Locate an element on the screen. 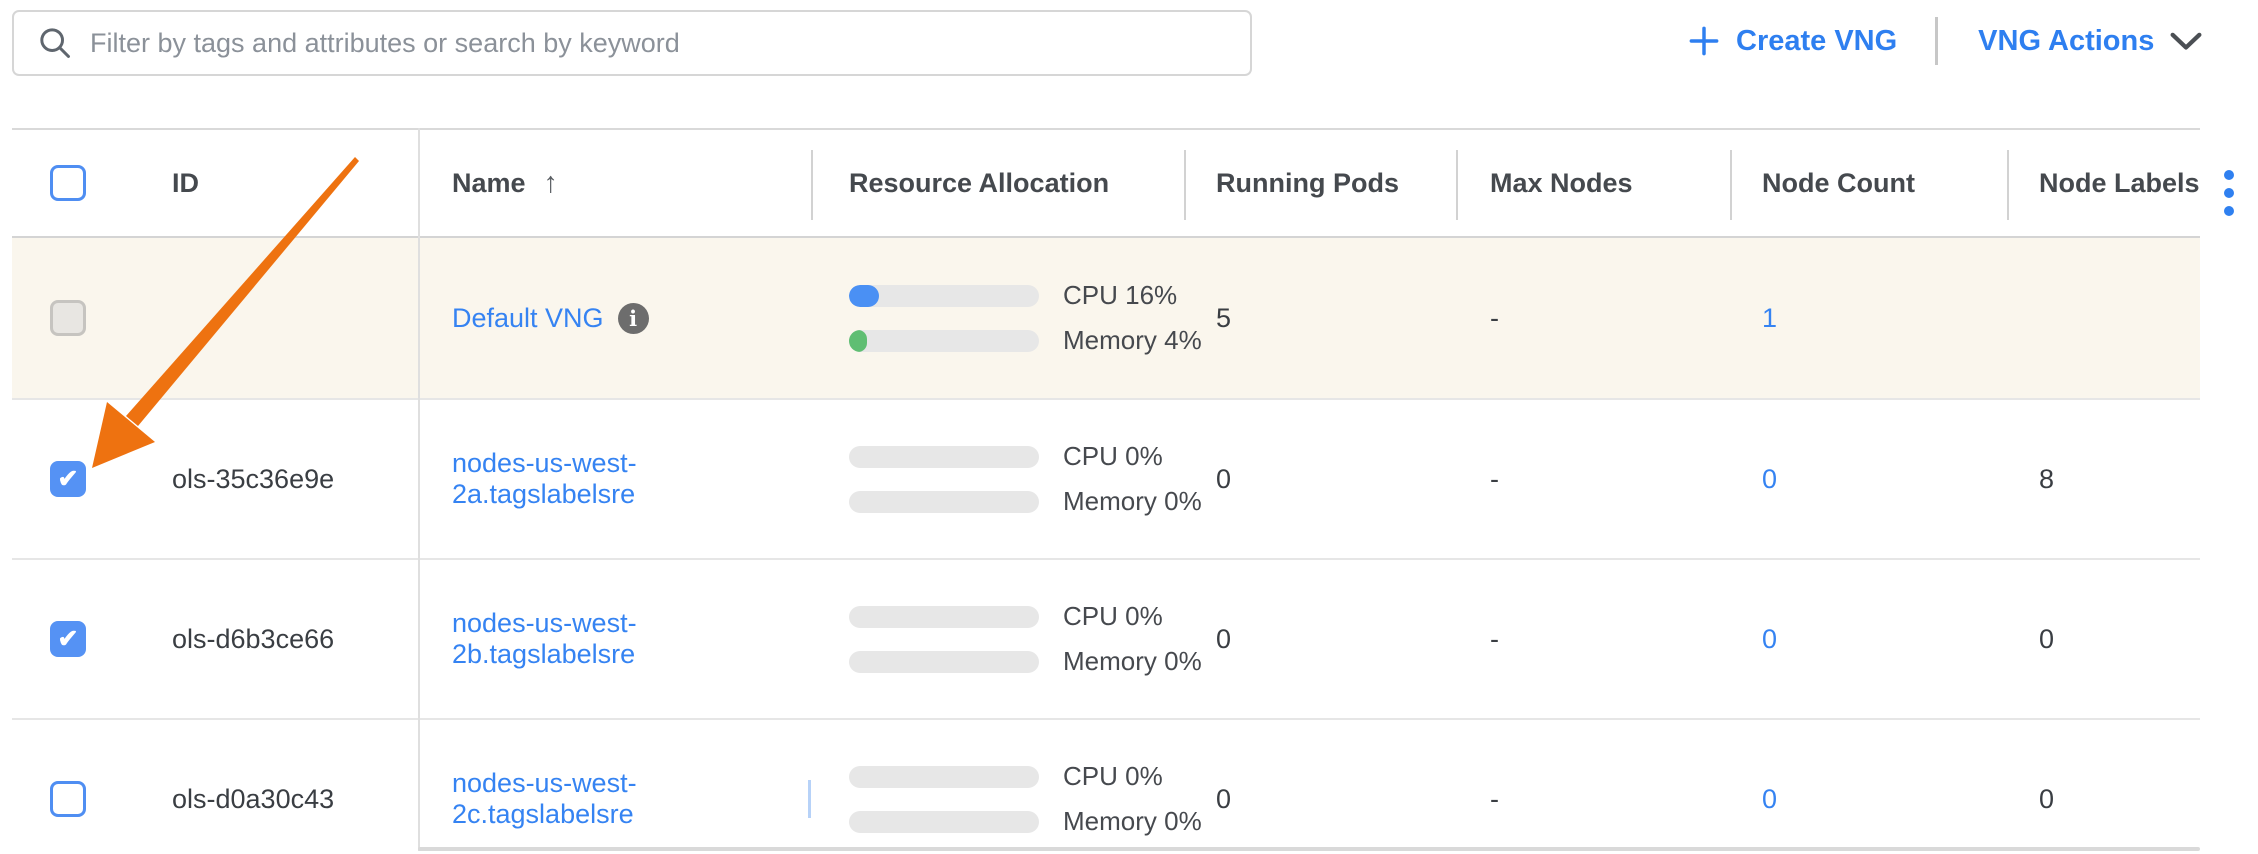 The image size is (2258, 854). vng-name-link: nodes-us-west-2c.tagslabelsre is located at coordinates (544, 798).